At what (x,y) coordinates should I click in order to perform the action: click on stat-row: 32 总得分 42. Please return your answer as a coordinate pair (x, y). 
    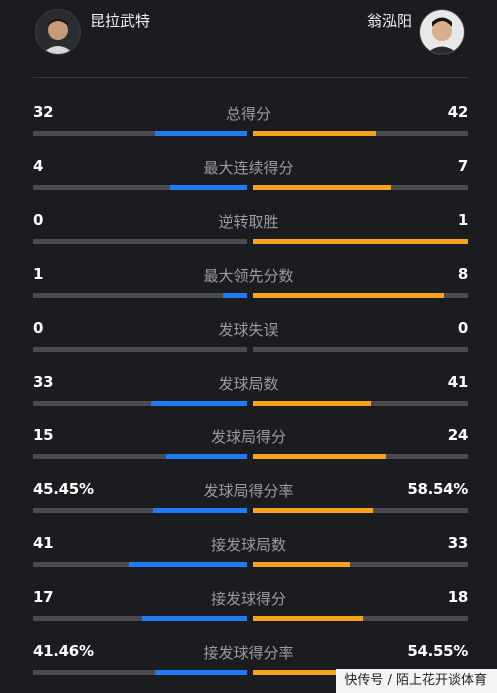
    Looking at the image, I should click on (248, 122).